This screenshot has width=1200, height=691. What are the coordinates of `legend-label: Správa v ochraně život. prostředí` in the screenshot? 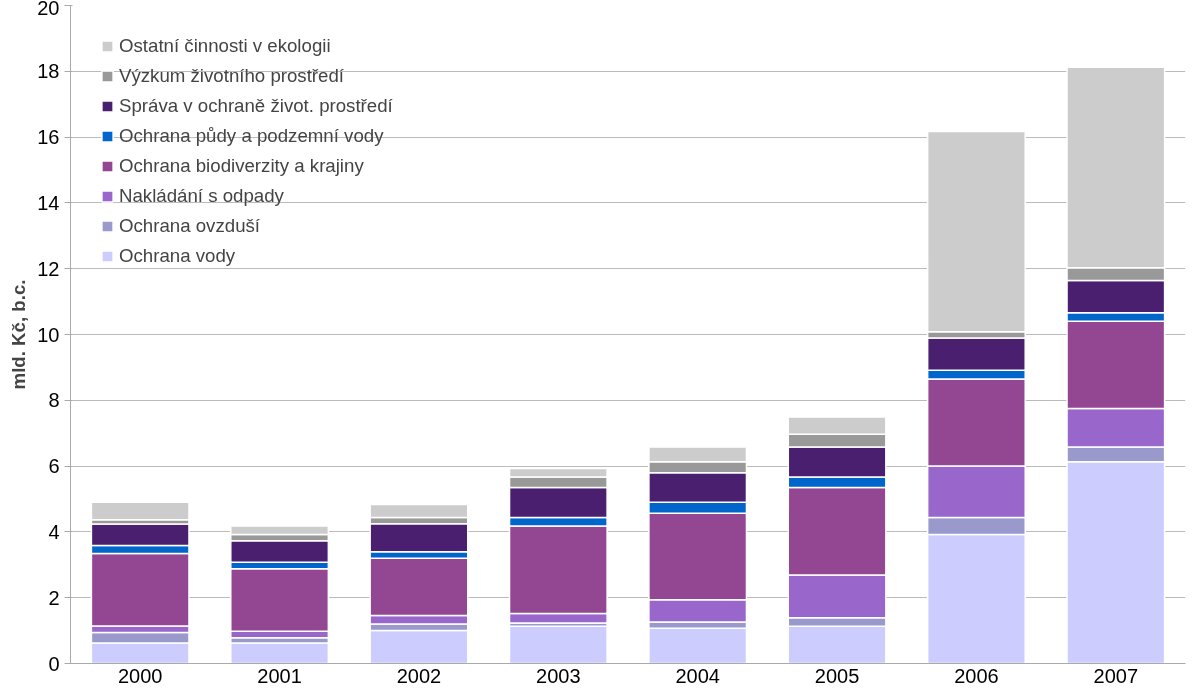 It's located at (256, 106).